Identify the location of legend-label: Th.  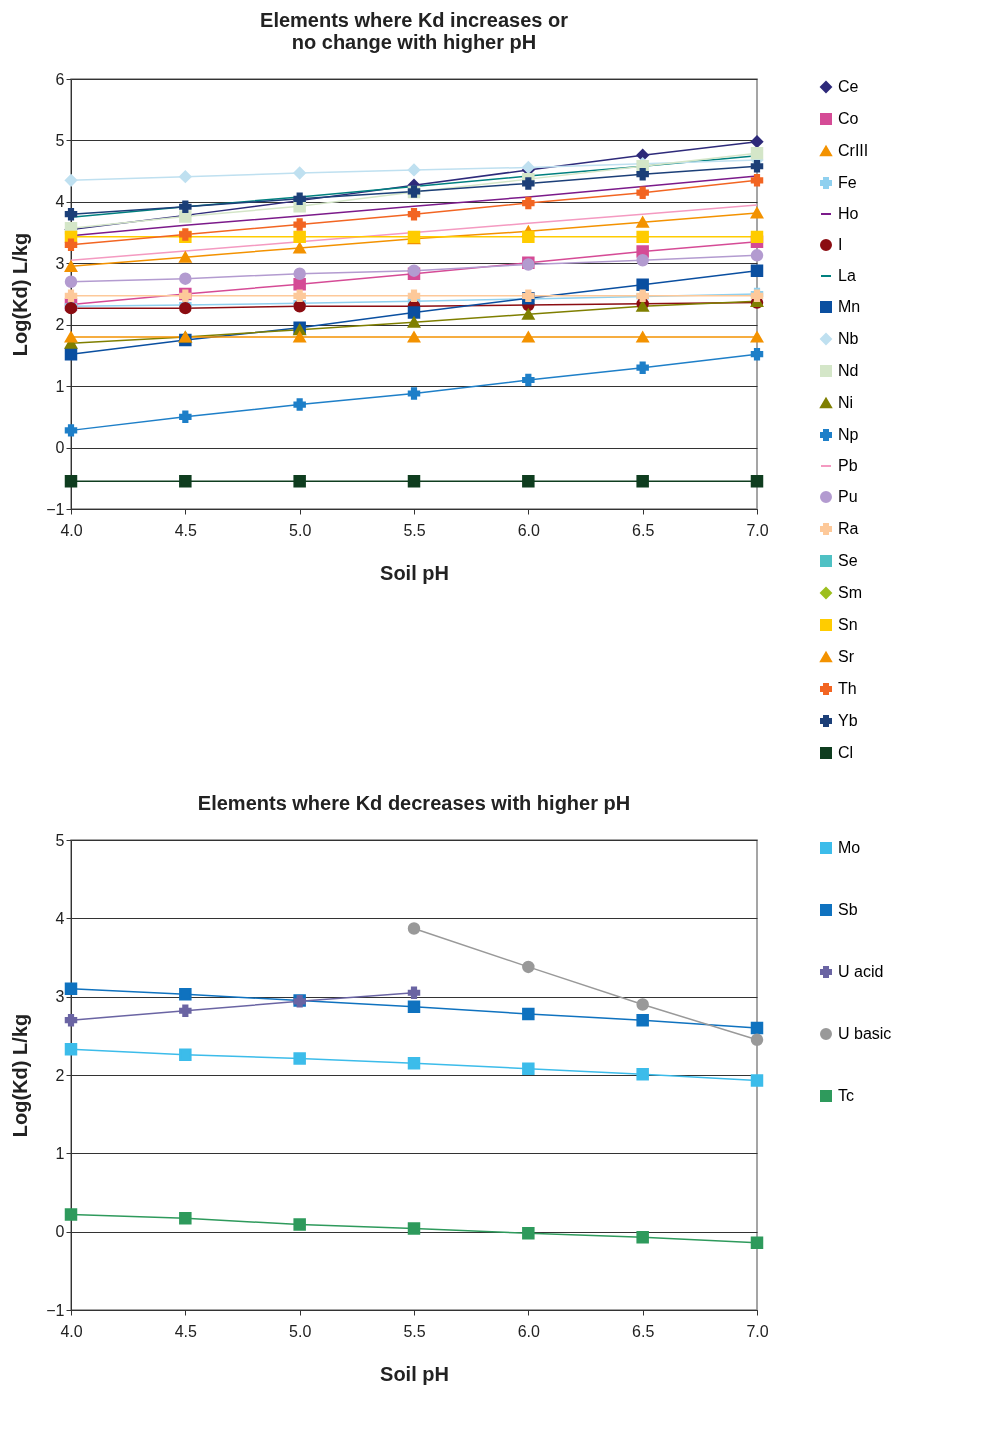
(847, 688).